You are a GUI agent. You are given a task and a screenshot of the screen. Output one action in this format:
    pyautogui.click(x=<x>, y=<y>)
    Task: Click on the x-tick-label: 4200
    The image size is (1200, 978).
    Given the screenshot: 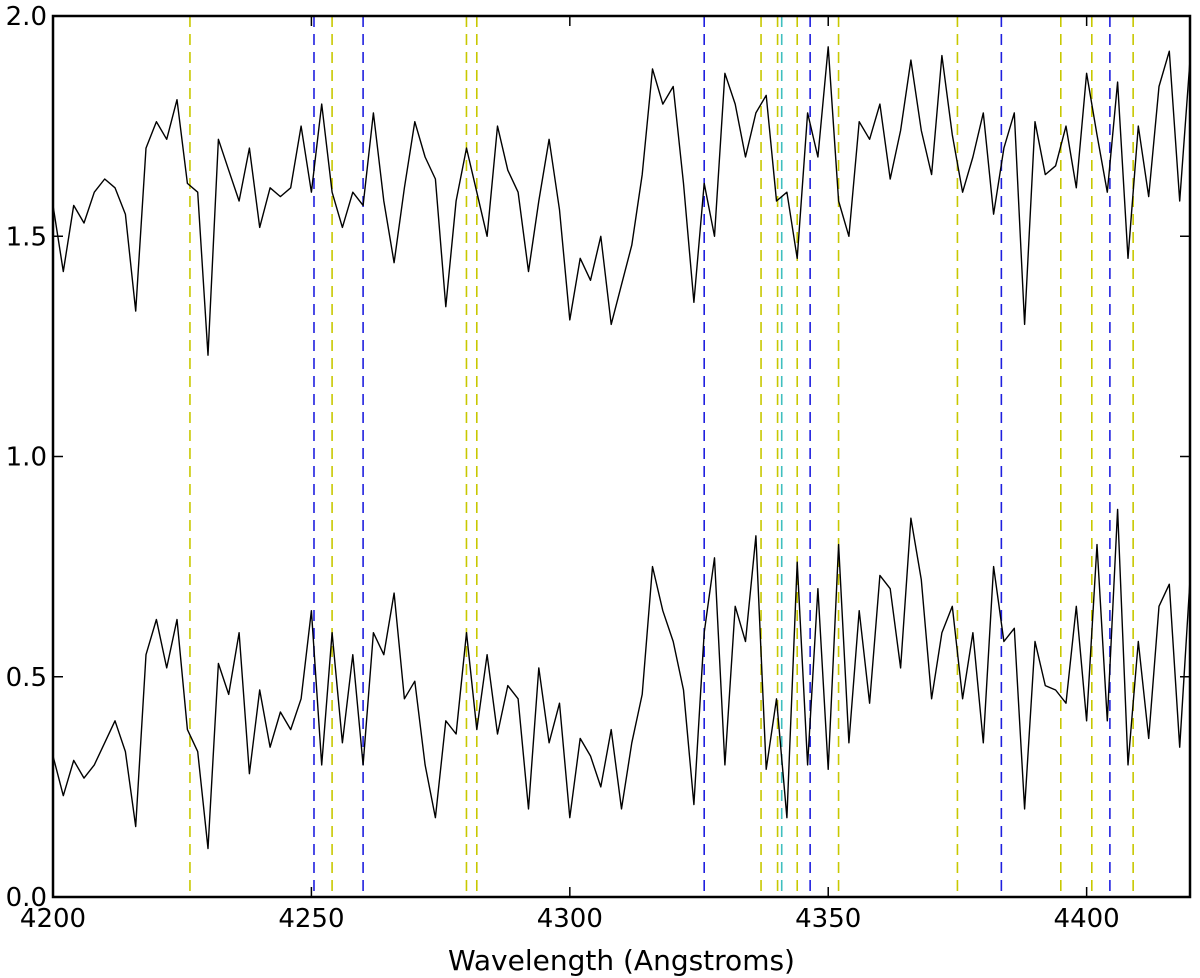 What is the action you would take?
    pyautogui.click(x=53, y=919)
    